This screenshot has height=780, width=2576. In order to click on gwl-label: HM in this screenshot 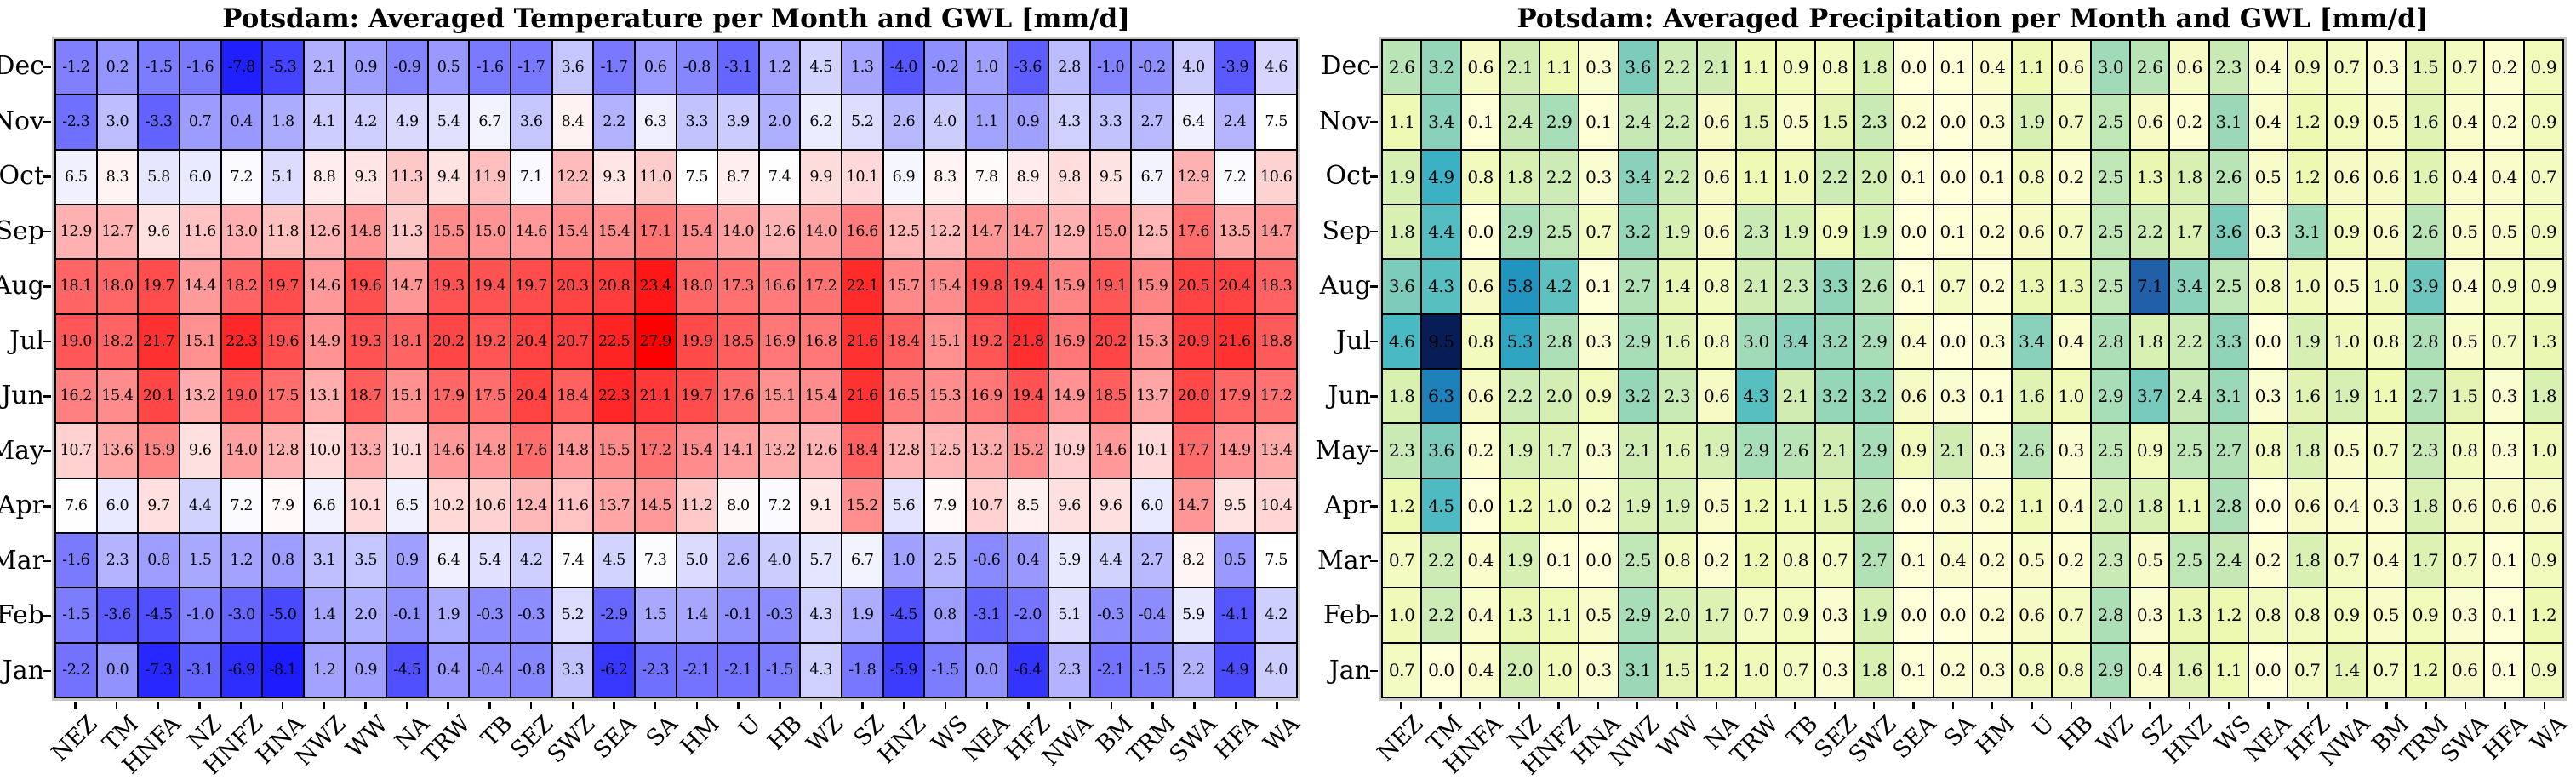, I will do `click(700, 735)`.